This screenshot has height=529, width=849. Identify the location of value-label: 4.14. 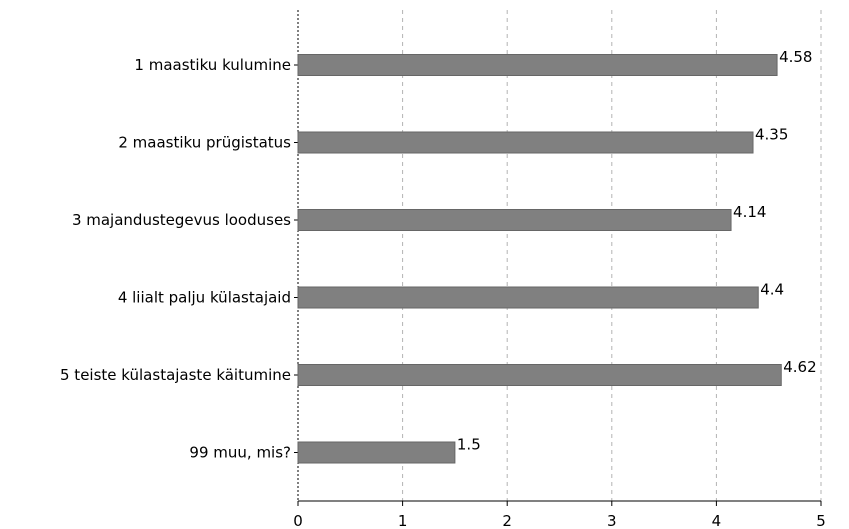
(749, 212).